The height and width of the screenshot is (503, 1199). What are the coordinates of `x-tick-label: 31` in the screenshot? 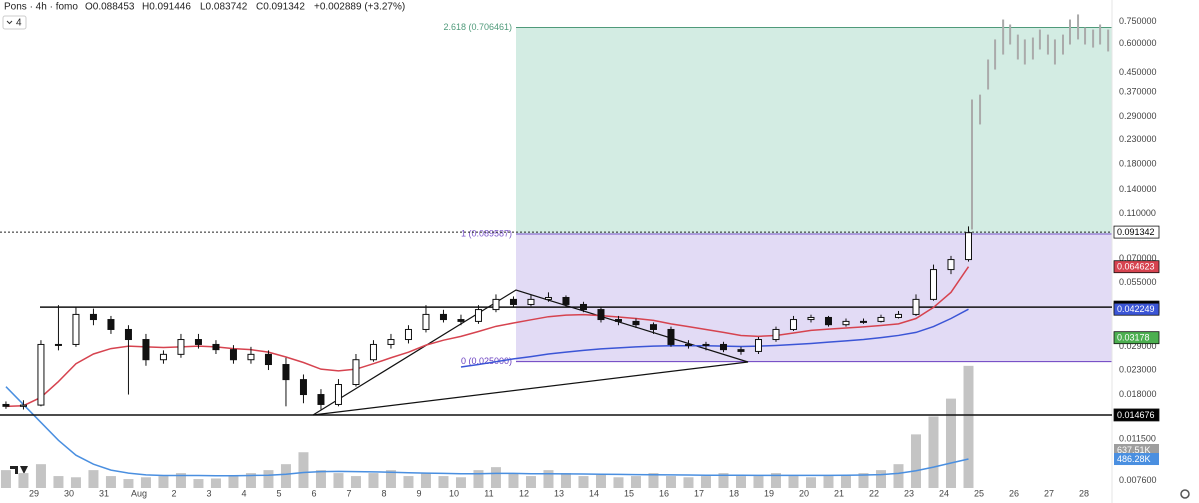 It's located at (104, 493).